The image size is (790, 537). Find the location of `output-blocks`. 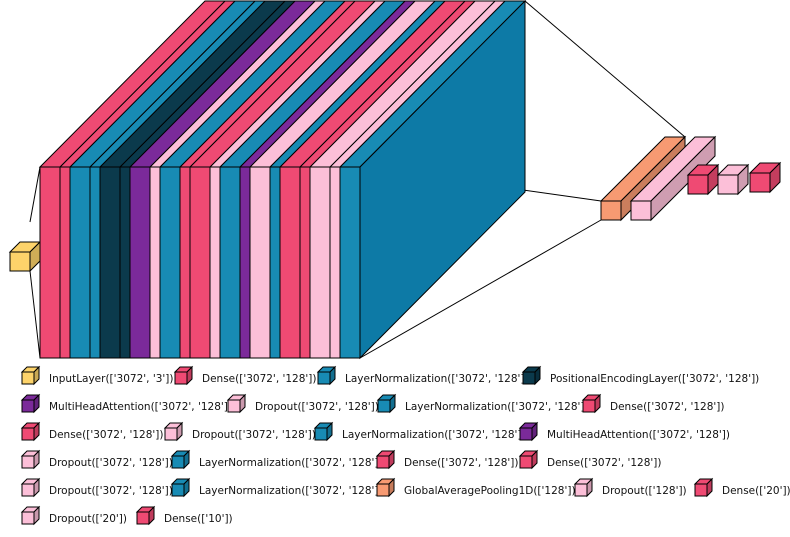

output-blocks is located at coordinates (690, 178).